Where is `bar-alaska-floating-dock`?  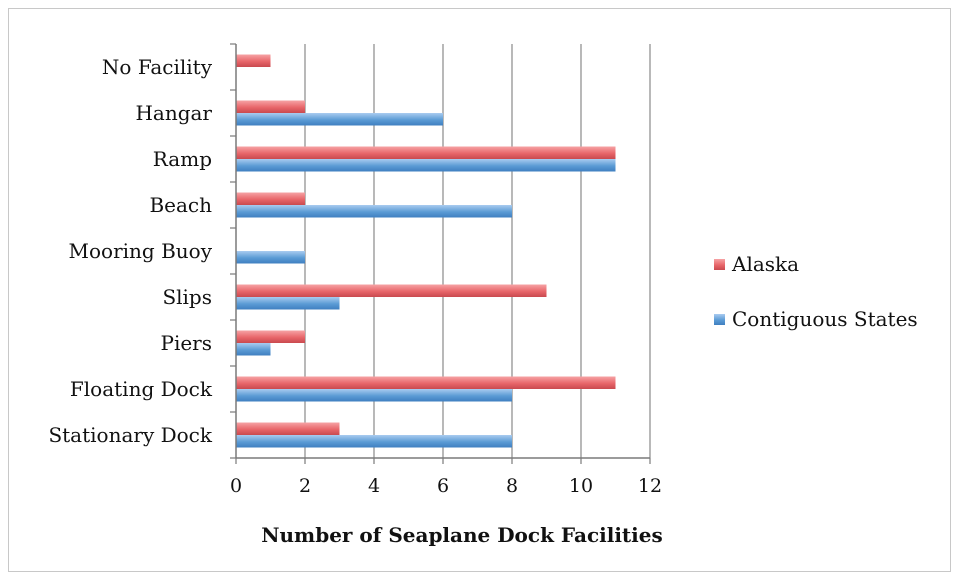
bar-alaska-floating-dock is located at coordinates (426, 382).